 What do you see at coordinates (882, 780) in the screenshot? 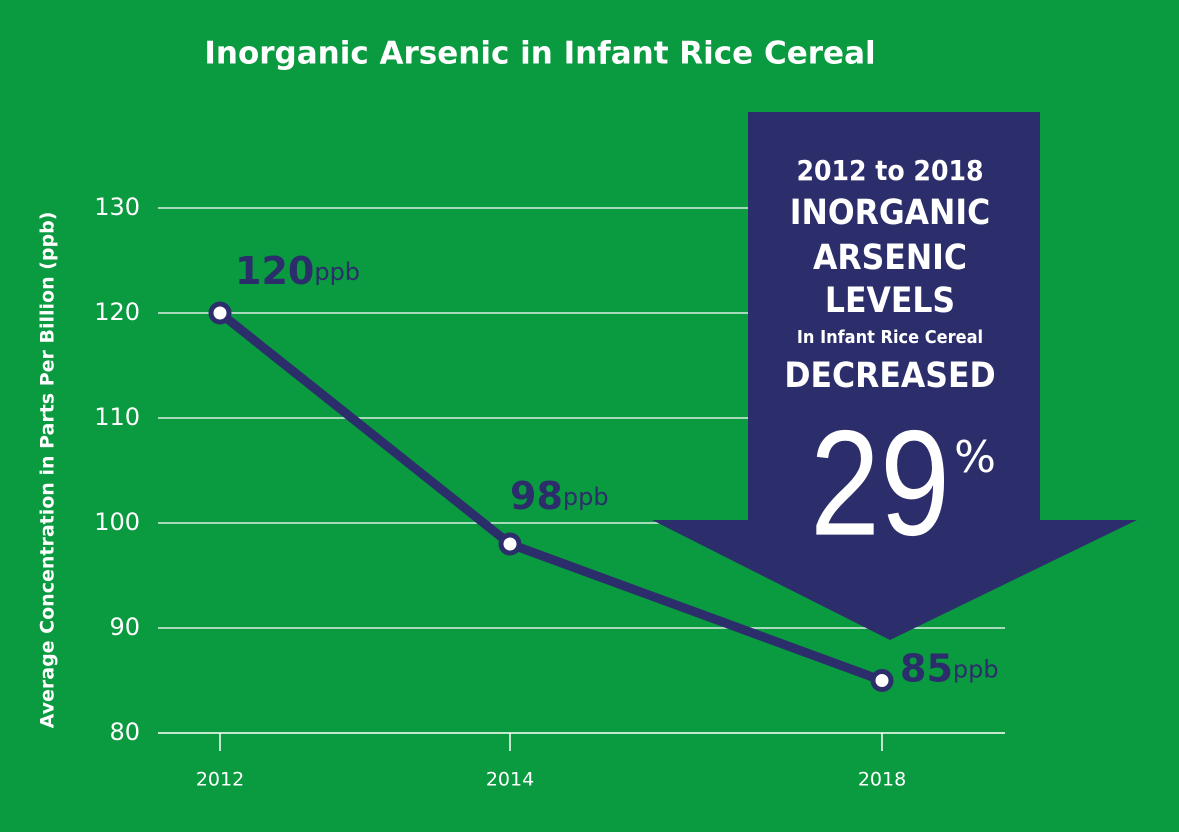
I see `x-tick-label: 2018` at bounding box center [882, 780].